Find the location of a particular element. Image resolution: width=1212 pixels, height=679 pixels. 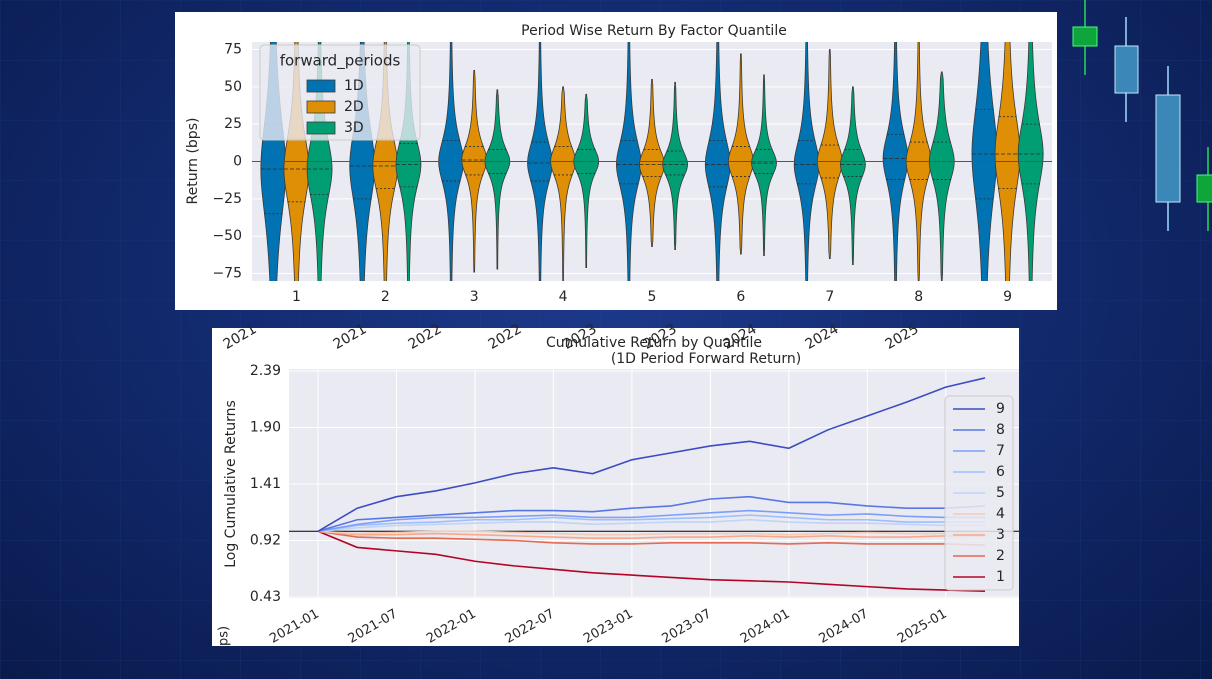

x-tick-label: 9 is located at coordinates (1007, 297).